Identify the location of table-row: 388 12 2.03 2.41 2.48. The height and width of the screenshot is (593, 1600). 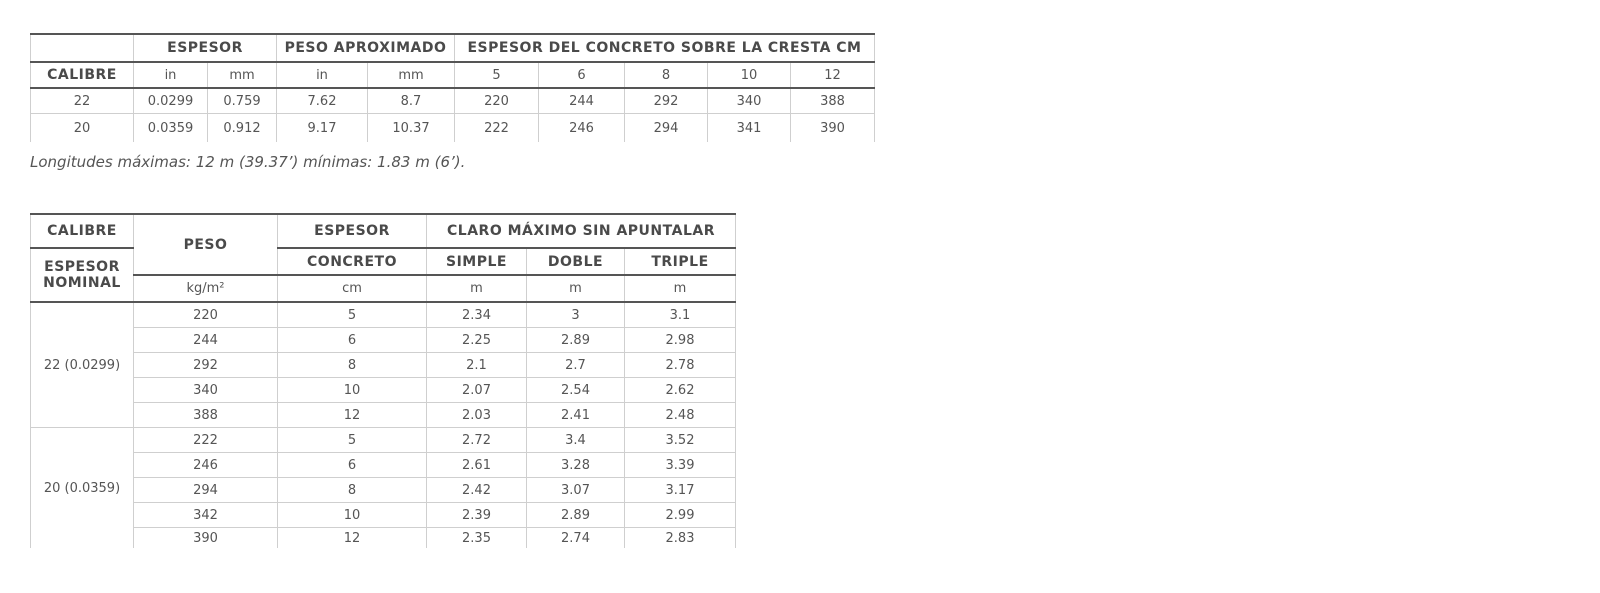
(383, 415).